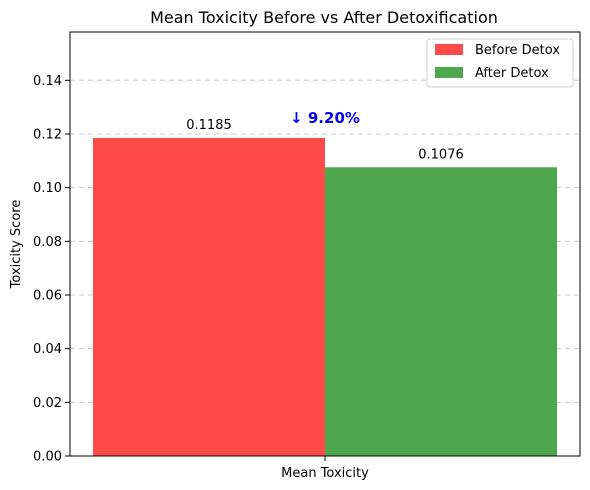 The width and height of the screenshot is (590, 490). I want to click on legend-label-before: Before Detox, so click(517, 50).